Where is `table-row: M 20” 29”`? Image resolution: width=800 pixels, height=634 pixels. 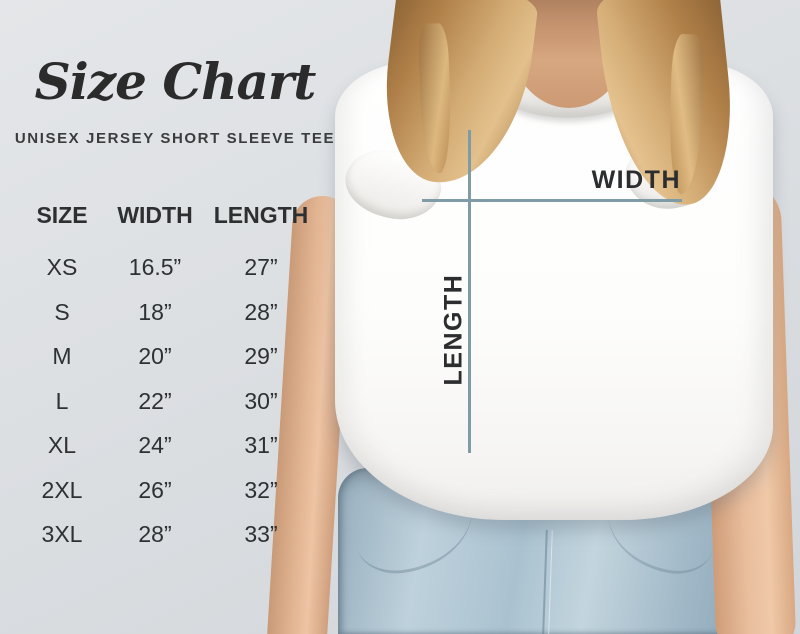 table-row: M 20” 29” is located at coordinates (168, 356).